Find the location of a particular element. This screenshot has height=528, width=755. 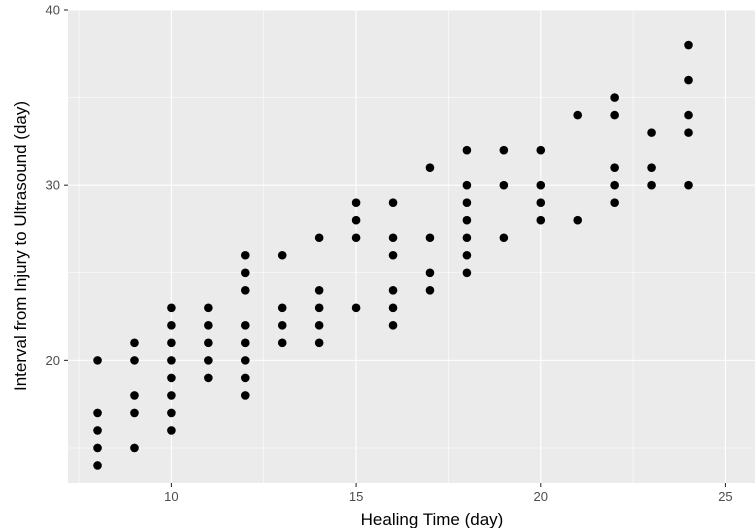

y-axis-title: Interval from Injury to Ultrasound (day) is located at coordinates (20, 246).